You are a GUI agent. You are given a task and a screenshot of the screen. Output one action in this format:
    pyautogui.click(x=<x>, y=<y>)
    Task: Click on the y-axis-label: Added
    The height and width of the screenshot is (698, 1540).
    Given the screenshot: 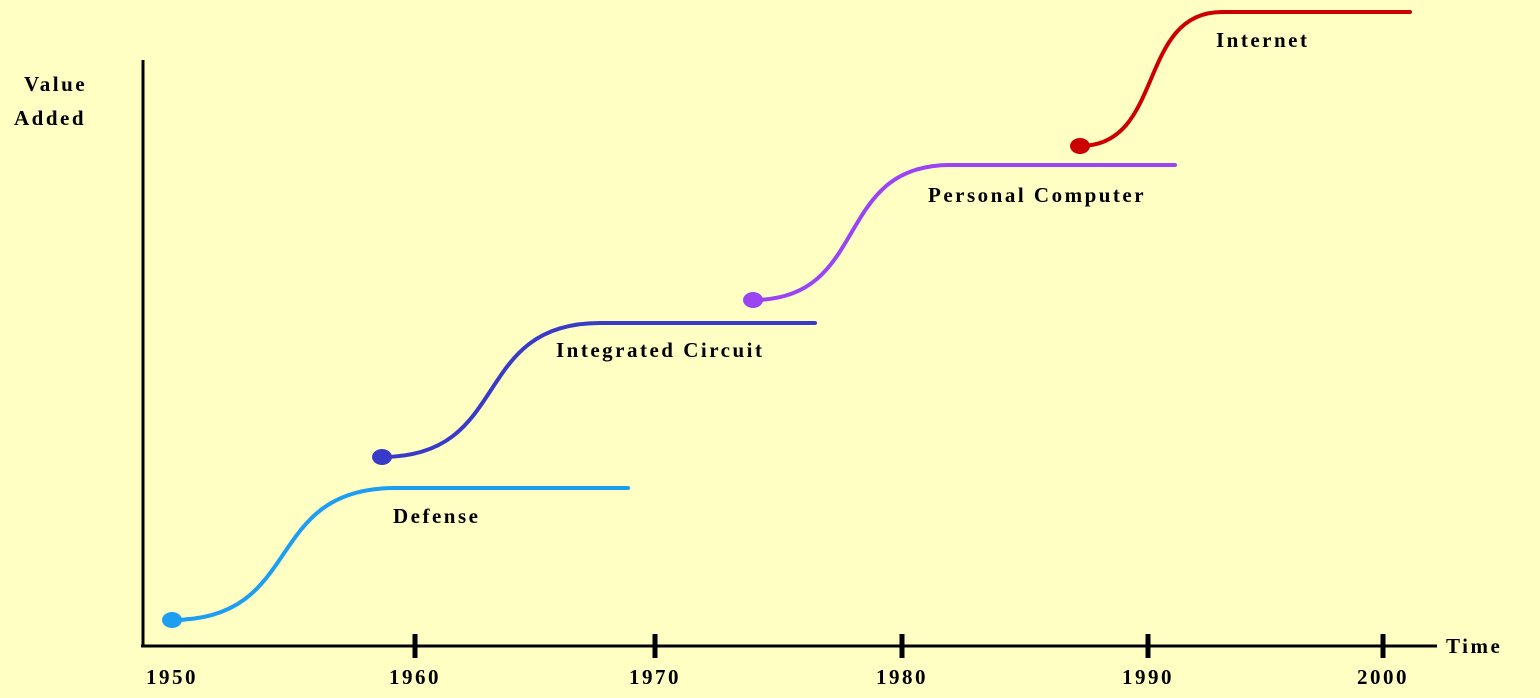 What is the action you would take?
    pyautogui.click(x=50, y=118)
    